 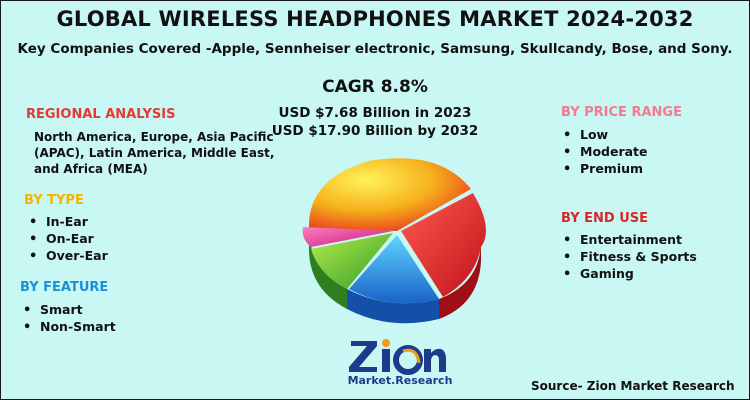 What do you see at coordinates (630, 273) in the screenshot?
I see `list-item: Gaming` at bounding box center [630, 273].